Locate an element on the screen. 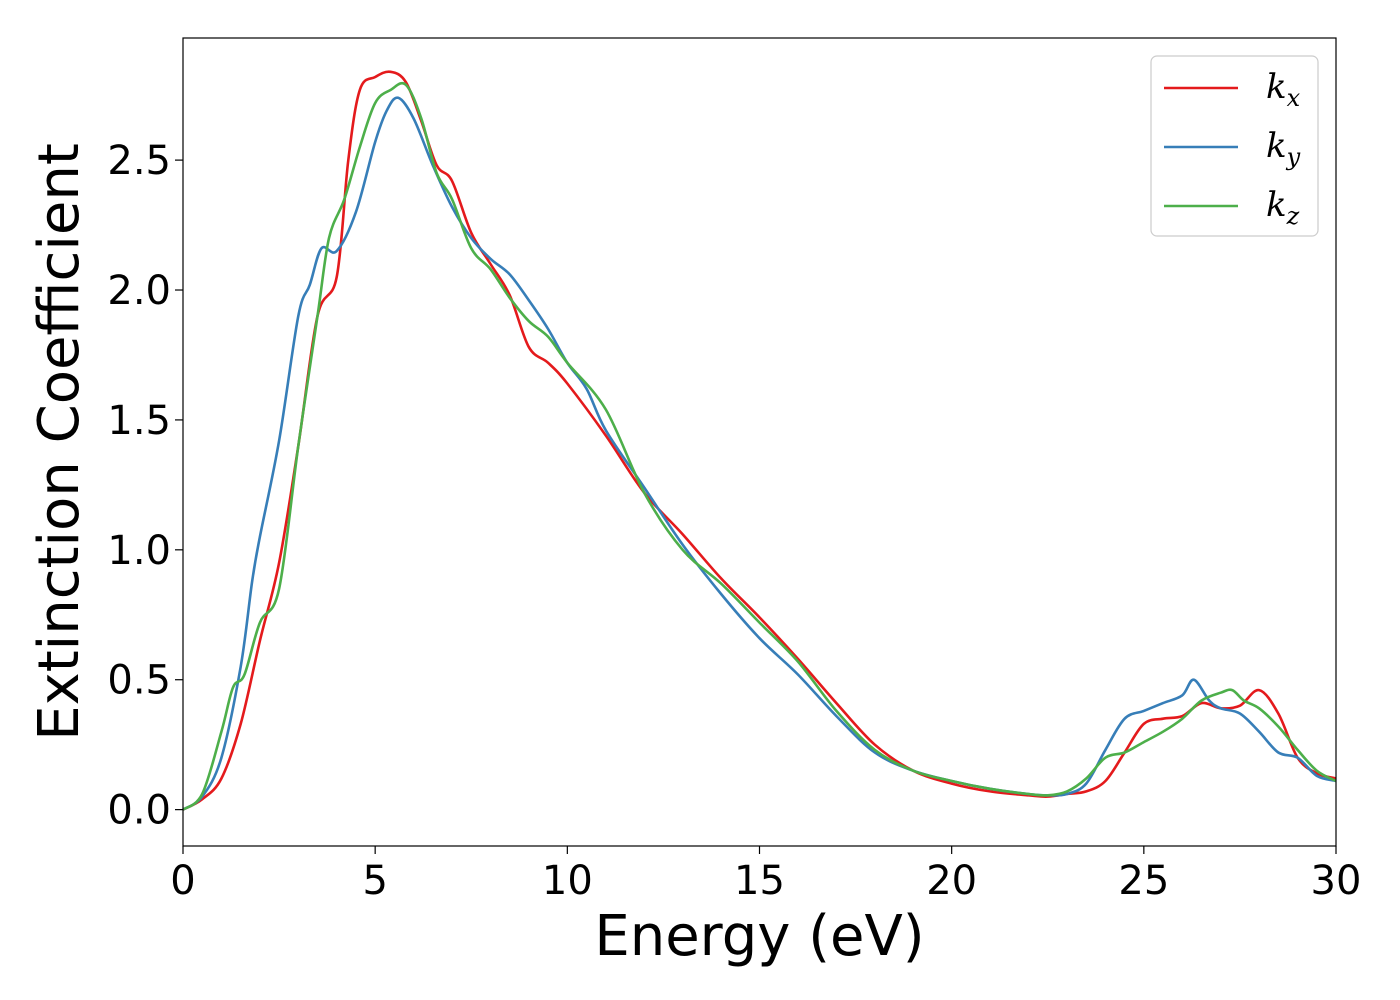  x-tick-label: 0 is located at coordinates (182, 881).